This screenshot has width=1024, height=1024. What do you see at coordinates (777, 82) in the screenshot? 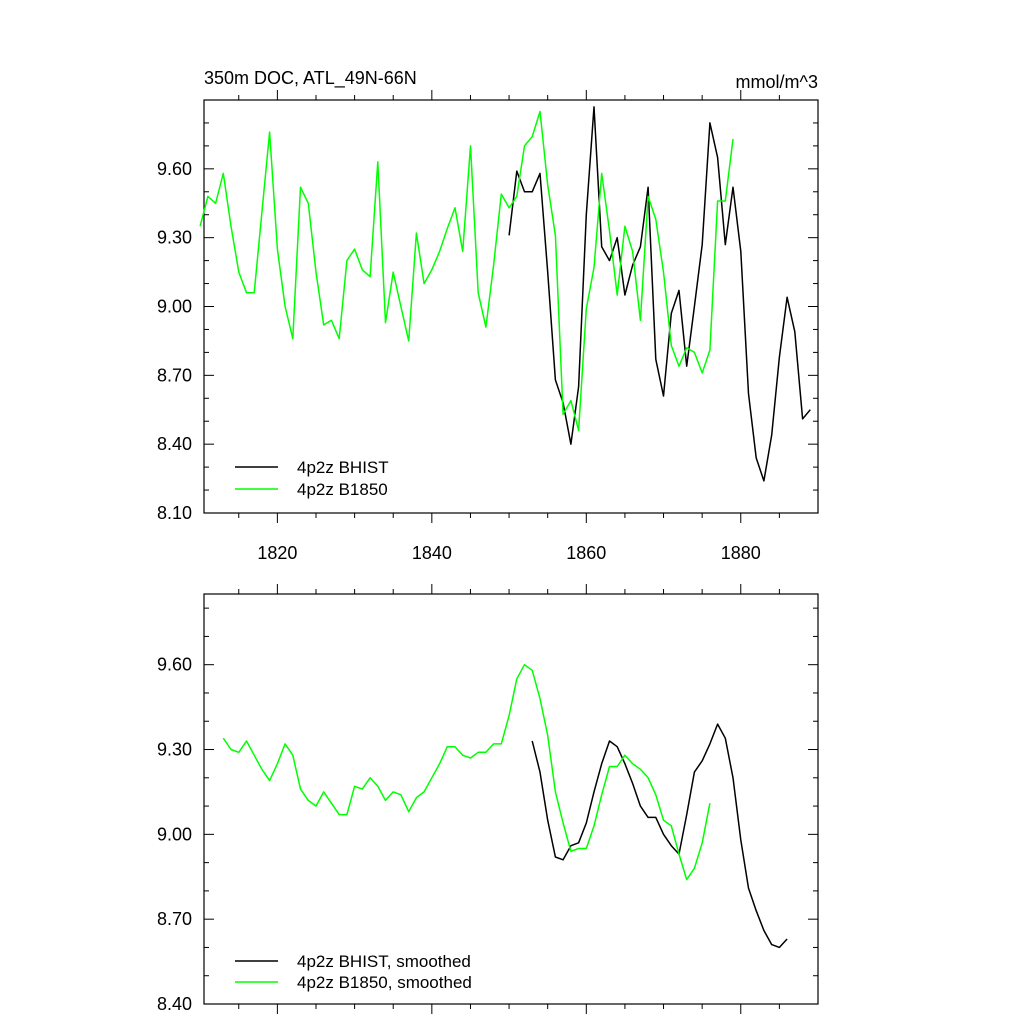
I see `units-label: mmol/m^3` at bounding box center [777, 82].